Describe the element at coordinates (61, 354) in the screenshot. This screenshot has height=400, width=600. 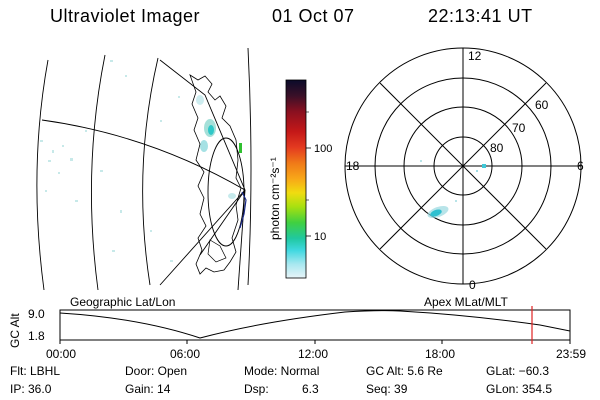
I see `altitude-xtick-0: 00:00` at that location.